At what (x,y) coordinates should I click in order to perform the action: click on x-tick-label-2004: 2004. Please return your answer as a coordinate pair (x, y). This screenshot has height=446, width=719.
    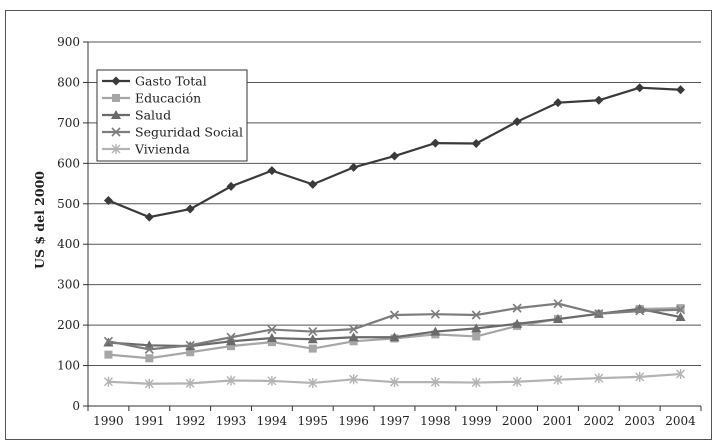
    Looking at the image, I should click on (680, 421).